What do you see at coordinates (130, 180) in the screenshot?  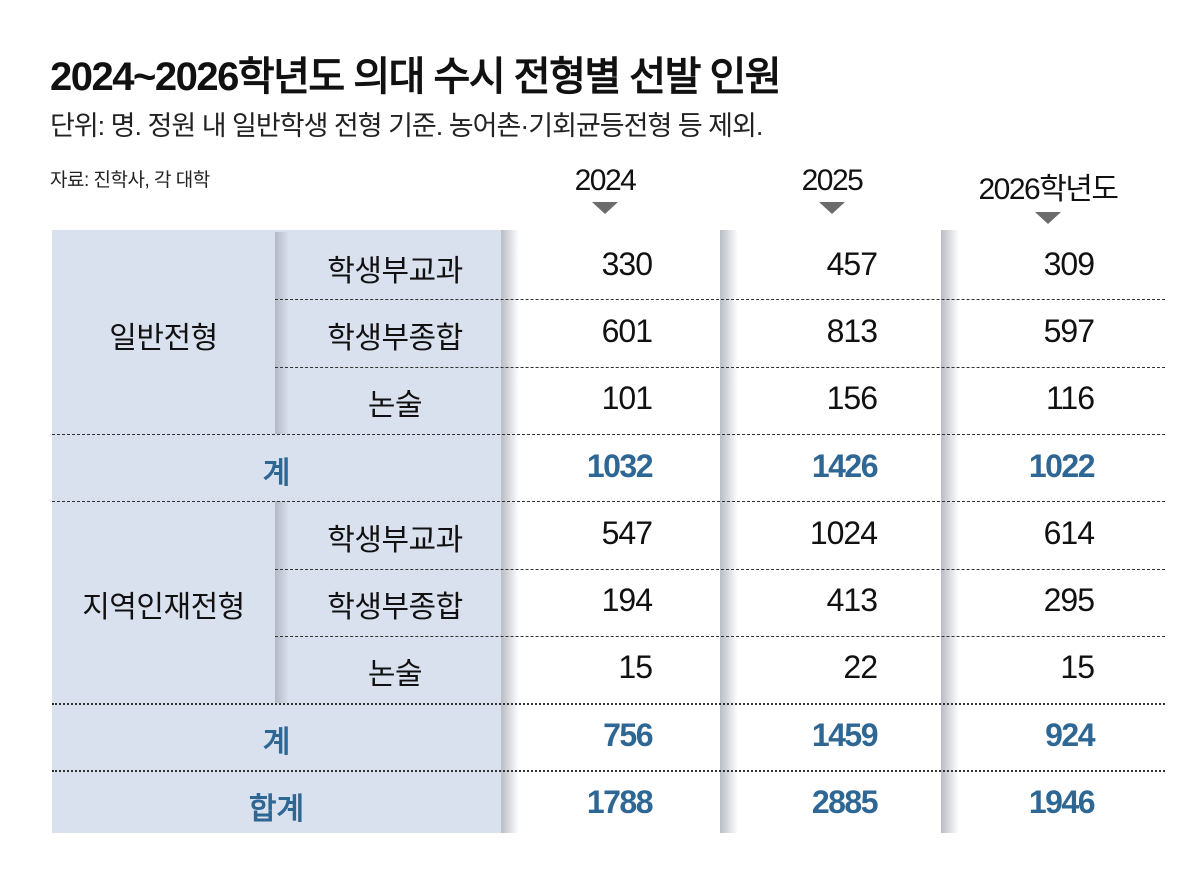 I see `source-note: 자료: 진학사, 각 대학` at bounding box center [130, 180].